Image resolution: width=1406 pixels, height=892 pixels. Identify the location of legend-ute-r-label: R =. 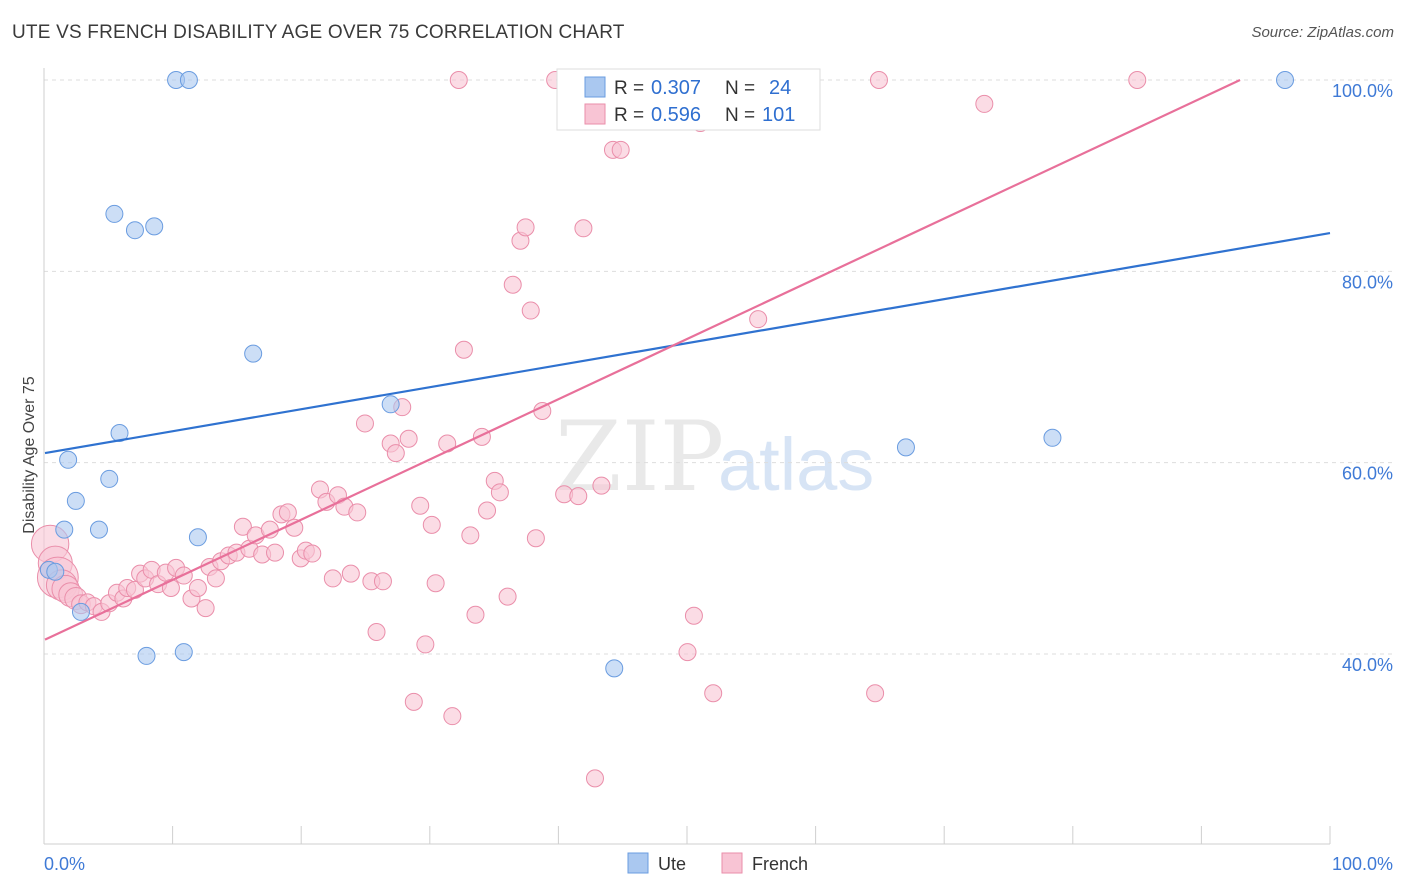
(629, 88).